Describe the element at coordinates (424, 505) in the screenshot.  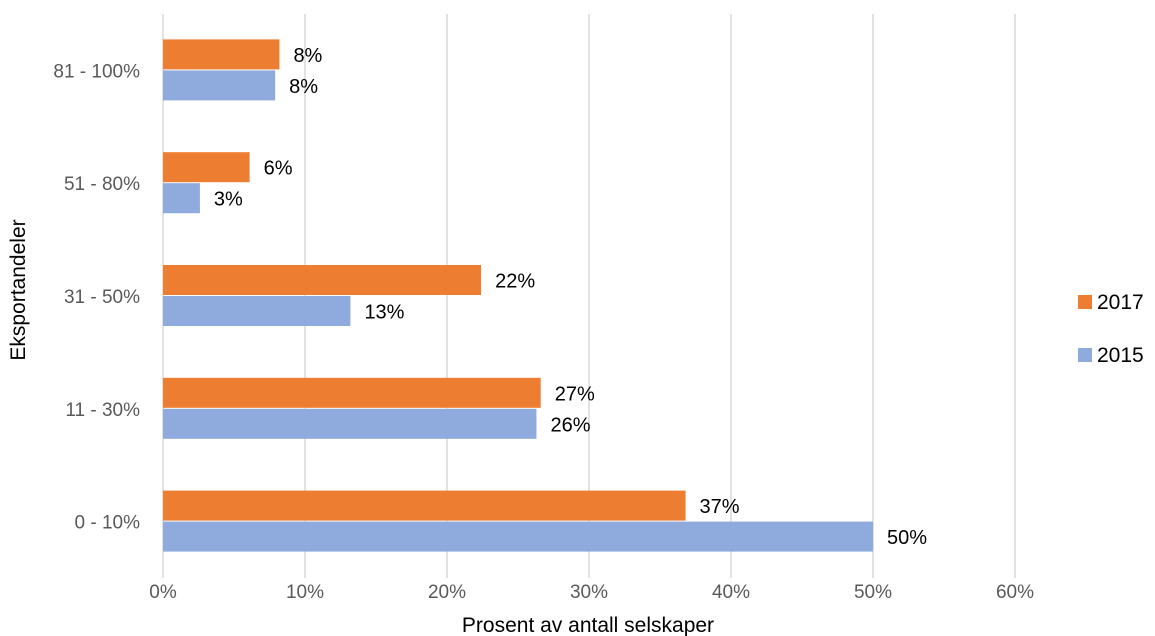
I see `bar-2017-0-10-` at that location.